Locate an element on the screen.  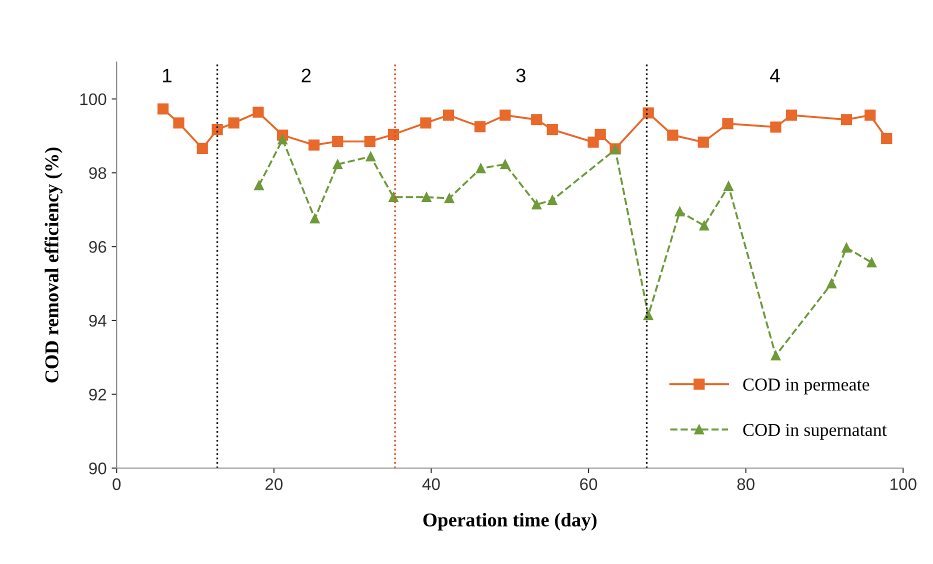
y-axis-title: COD removal efficiency (%) is located at coordinates (53, 265).